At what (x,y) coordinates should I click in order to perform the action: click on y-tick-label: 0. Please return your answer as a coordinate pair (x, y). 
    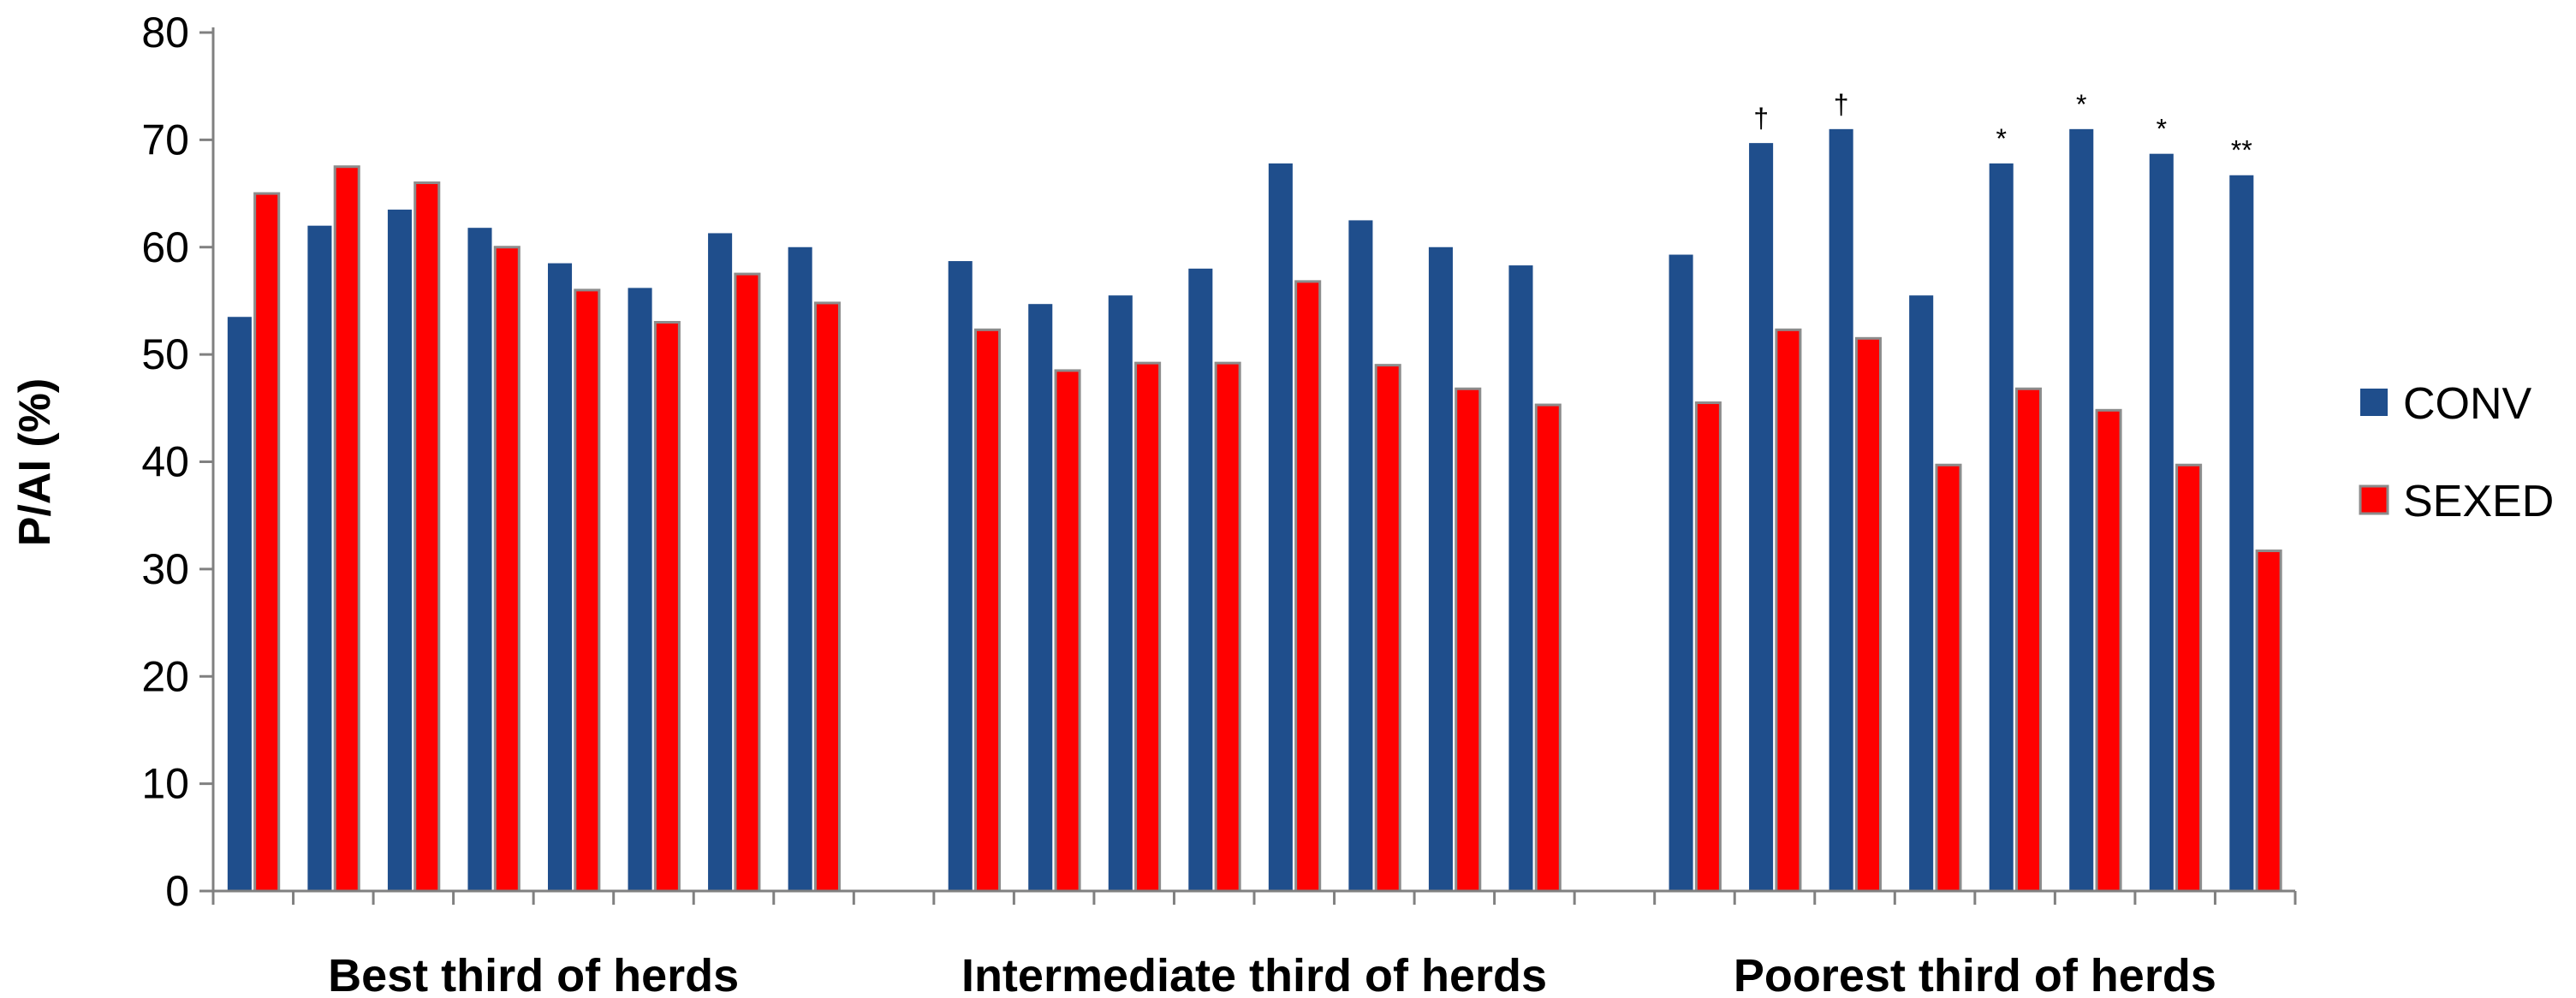
    Looking at the image, I should click on (177, 891).